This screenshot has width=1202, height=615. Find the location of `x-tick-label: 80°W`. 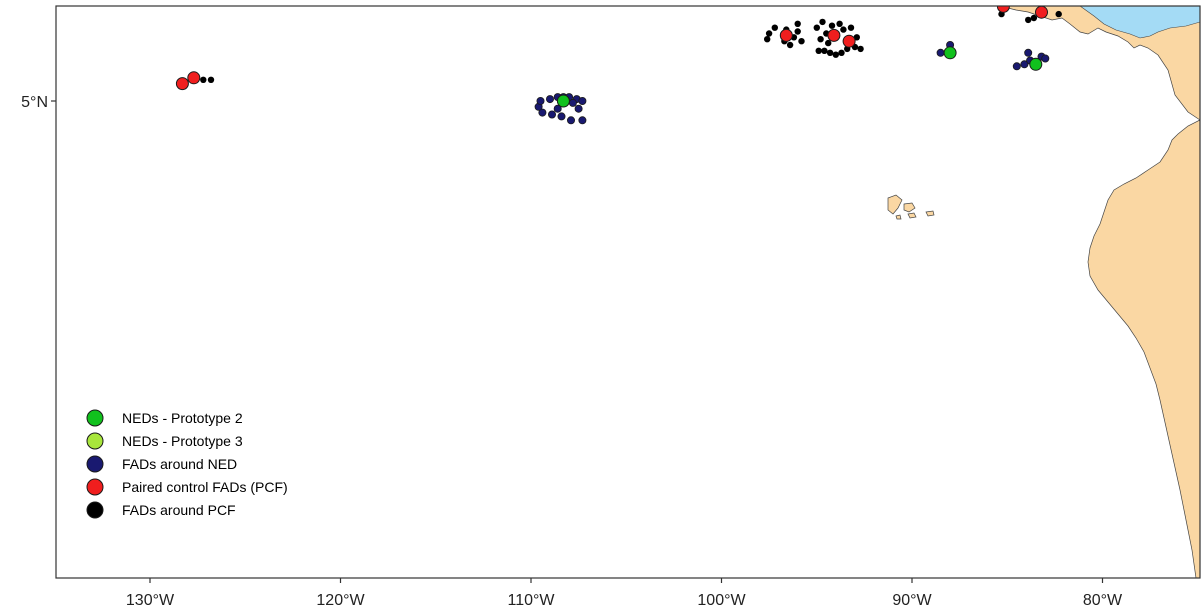

x-tick-label: 80°W is located at coordinates (1103, 600).